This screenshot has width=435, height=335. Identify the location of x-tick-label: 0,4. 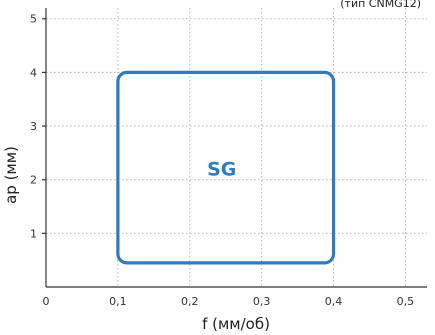
(334, 301).